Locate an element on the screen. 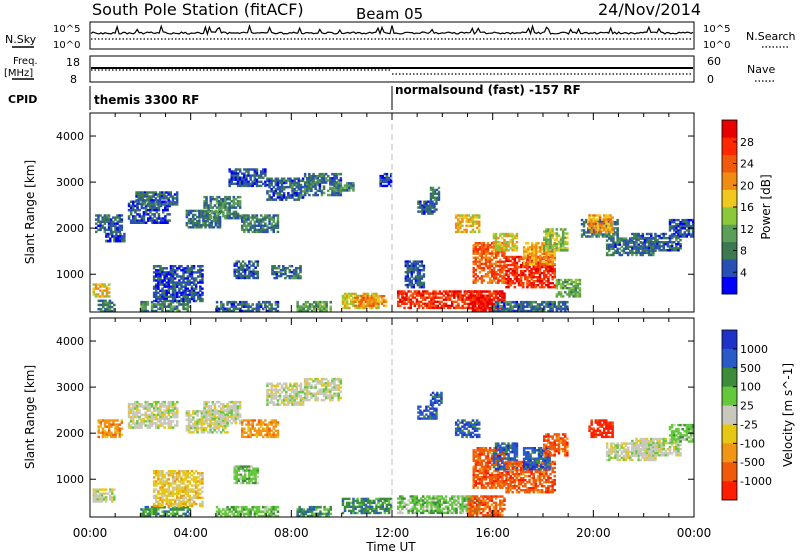 Image resolution: width=800 pixels, height=554 pixels. cpid-label: CPID is located at coordinates (22, 99).